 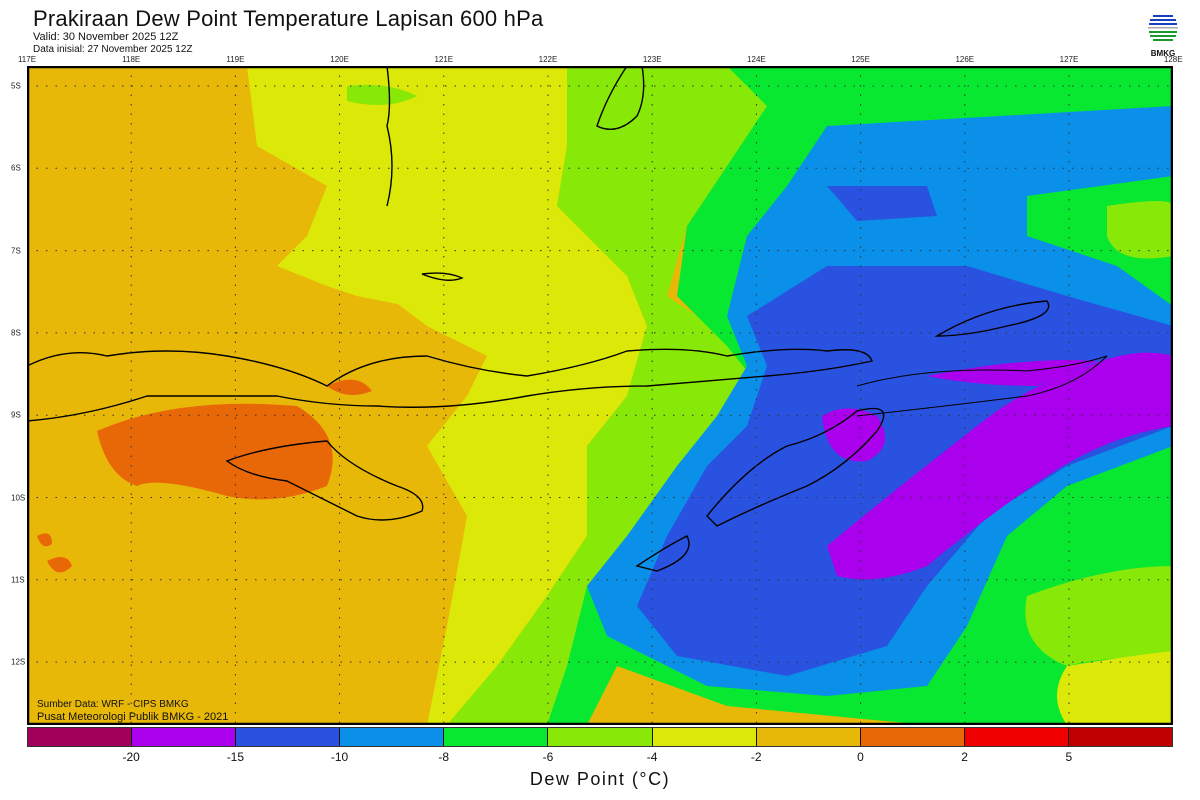 I want to click on bmkg-logo: BMKG, so click(x=1163, y=35).